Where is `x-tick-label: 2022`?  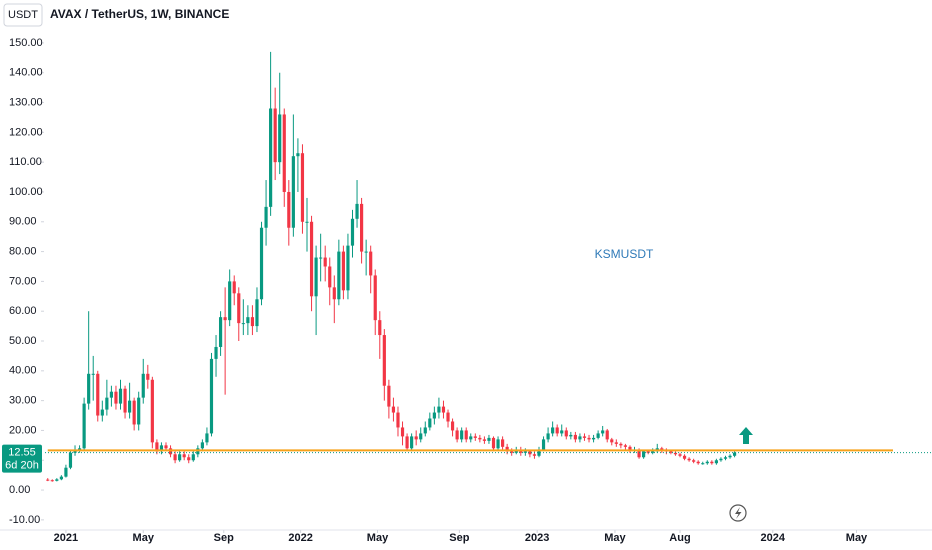 x-tick-label: 2022 is located at coordinates (300, 538).